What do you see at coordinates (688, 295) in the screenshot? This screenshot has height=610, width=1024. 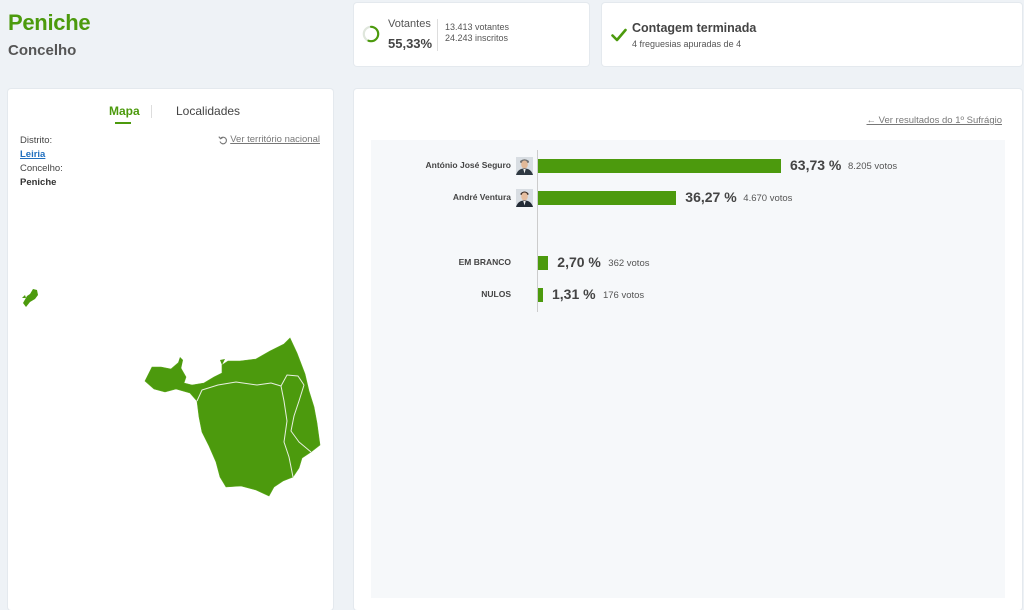 I see `other-votes-row: NULOS 1,31 % 176 votos` at bounding box center [688, 295].